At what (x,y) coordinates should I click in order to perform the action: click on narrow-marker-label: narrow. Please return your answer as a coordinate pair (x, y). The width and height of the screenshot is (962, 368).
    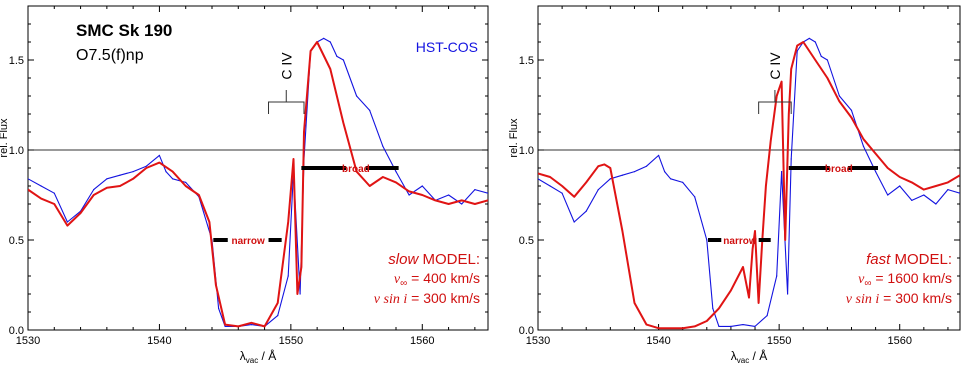
    Looking at the image, I should click on (740, 241).